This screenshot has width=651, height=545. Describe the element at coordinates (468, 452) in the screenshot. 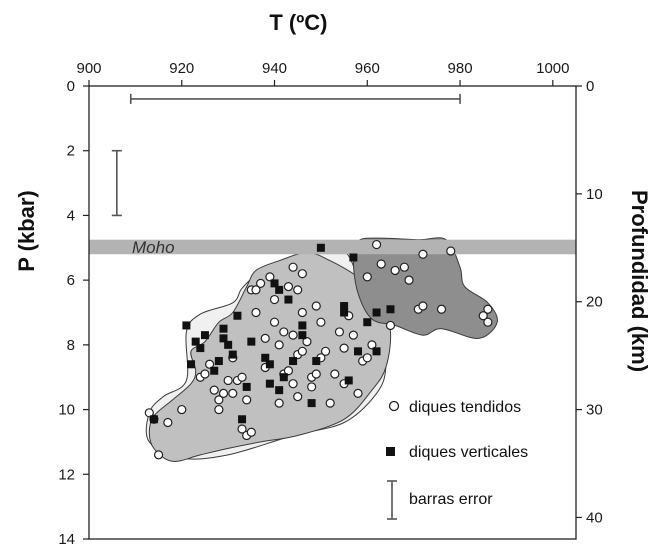

I see `legend-label-diques-verticales: diques verticales` at that location.